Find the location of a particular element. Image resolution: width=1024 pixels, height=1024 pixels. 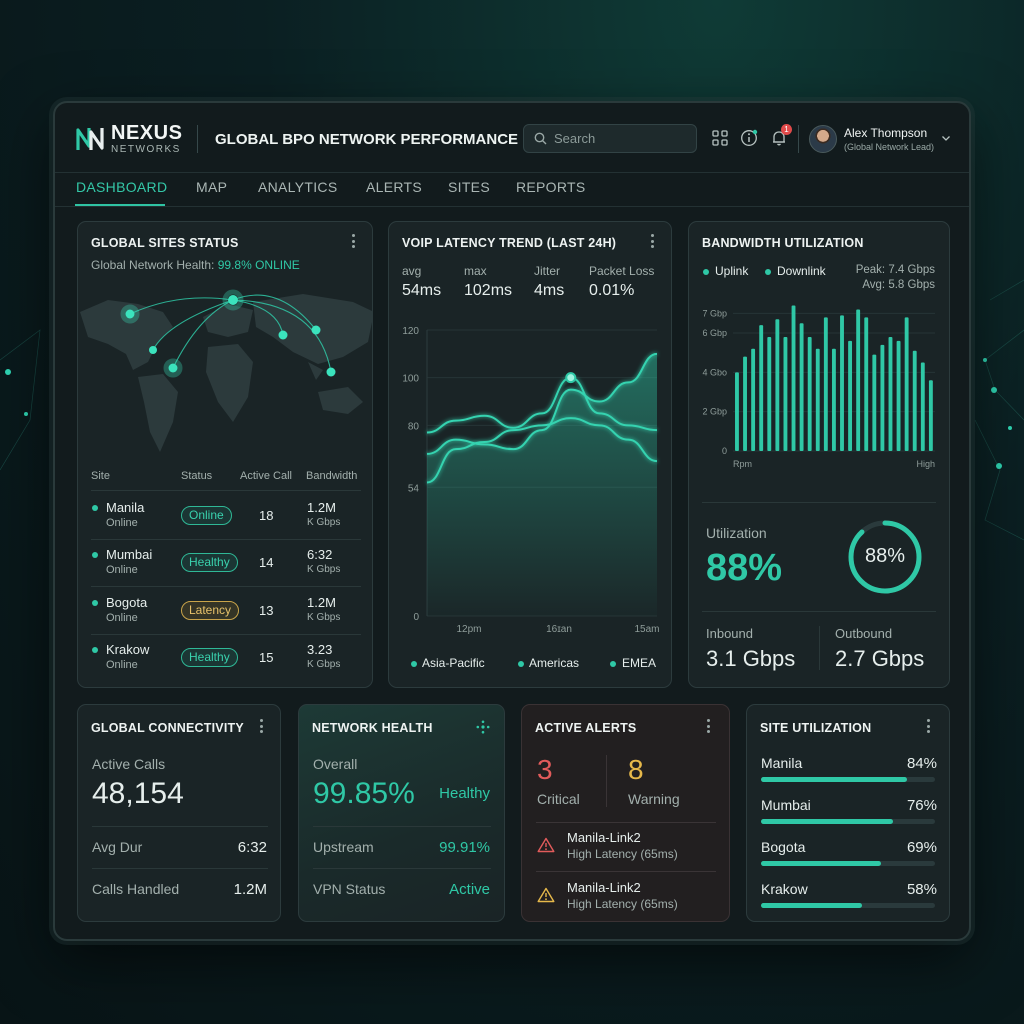

tab-sites: SITES is located at coordinates (469, 187).